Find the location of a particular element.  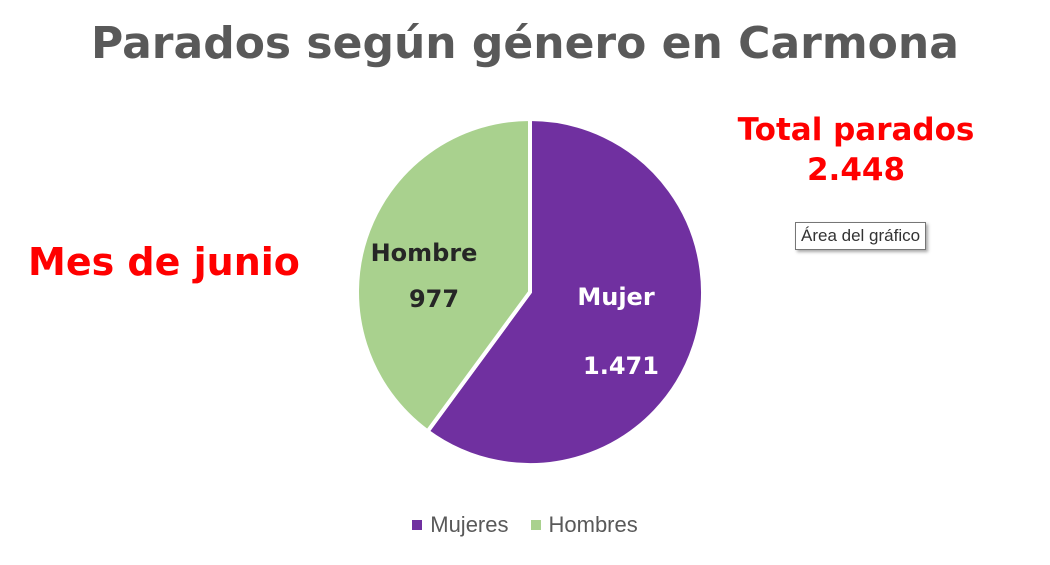

pie-slice-hombres is located at coordinates (443, 275).